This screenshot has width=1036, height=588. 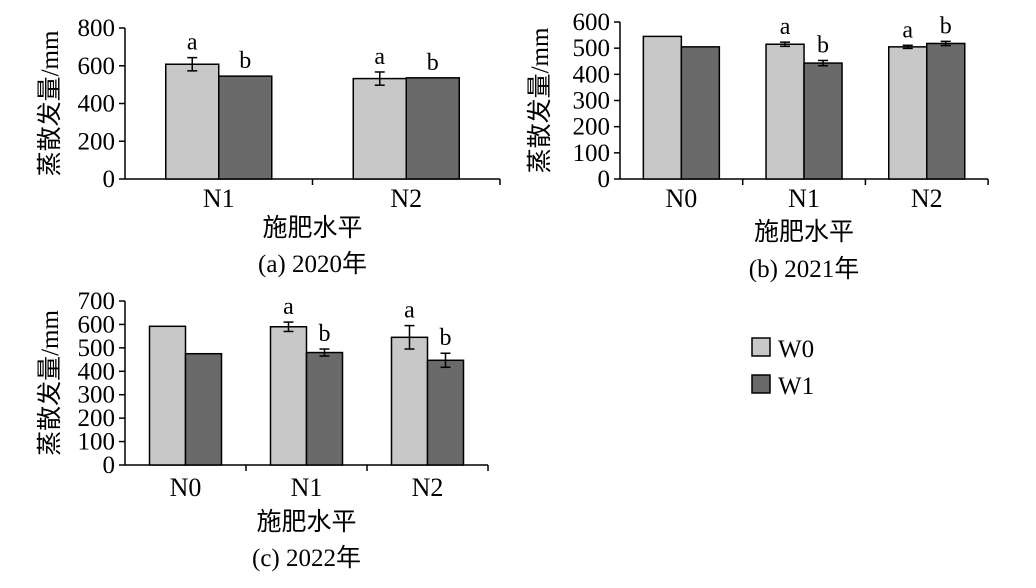 What do you see at coordinates (796, 349) in the screenshot?
I see `legend-label-w0: W0` at bounding box center [796, 349].